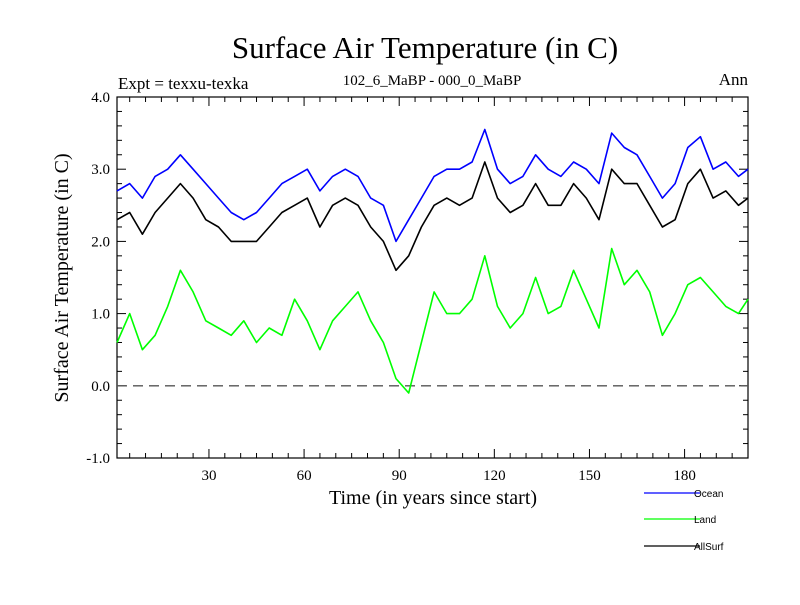 The height and width of the screenshot is (605, 800). What do you see at coordinates (100, 242) in the screenshot?
I see `y-tick-label: 2.0` at bounding box center [100, 242].